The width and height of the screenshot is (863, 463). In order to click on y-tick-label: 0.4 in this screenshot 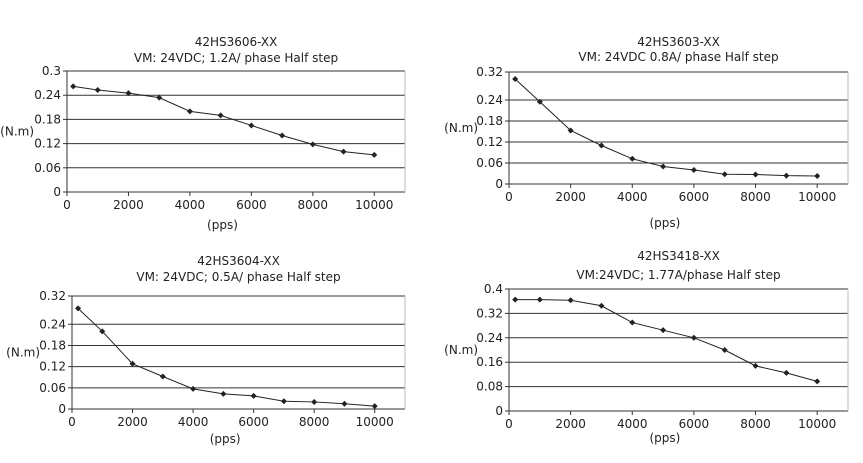, I will do `click(493, 289)`.